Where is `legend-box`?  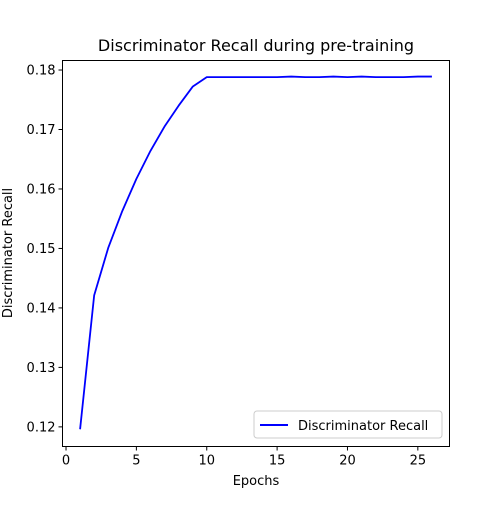
legend-box is located at coordinates (348, 424).